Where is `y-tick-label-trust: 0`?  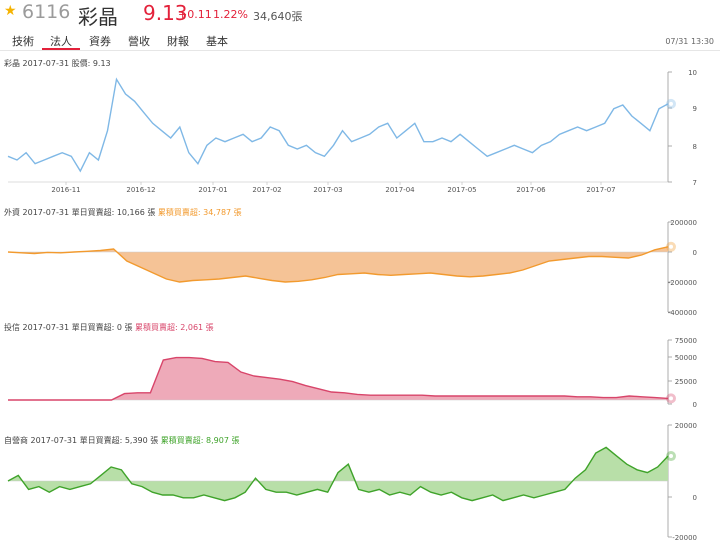
y-tick-label-trust: 0 is located at coordinates (695, 405).